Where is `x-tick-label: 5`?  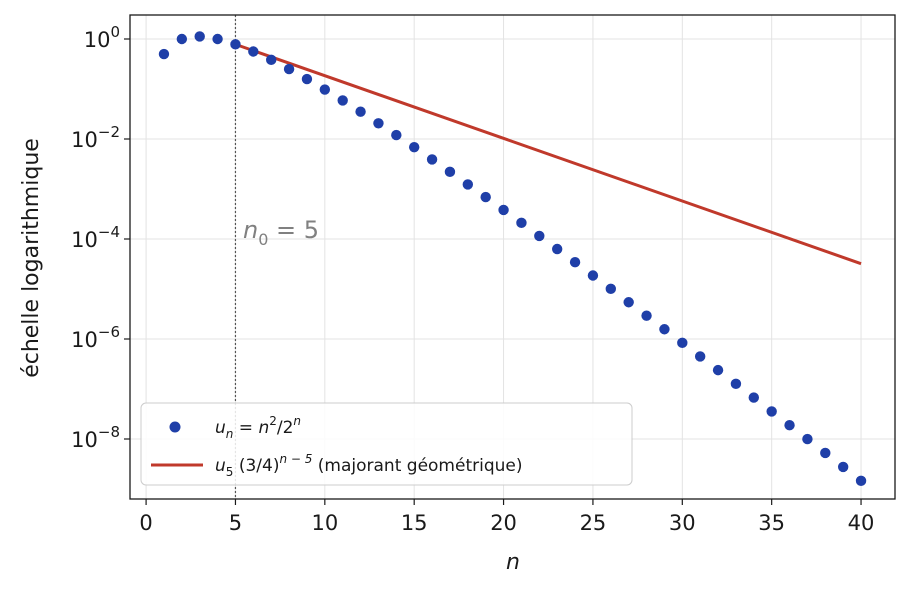
x-tick-label: 5 is located at coordinates (235, 523).